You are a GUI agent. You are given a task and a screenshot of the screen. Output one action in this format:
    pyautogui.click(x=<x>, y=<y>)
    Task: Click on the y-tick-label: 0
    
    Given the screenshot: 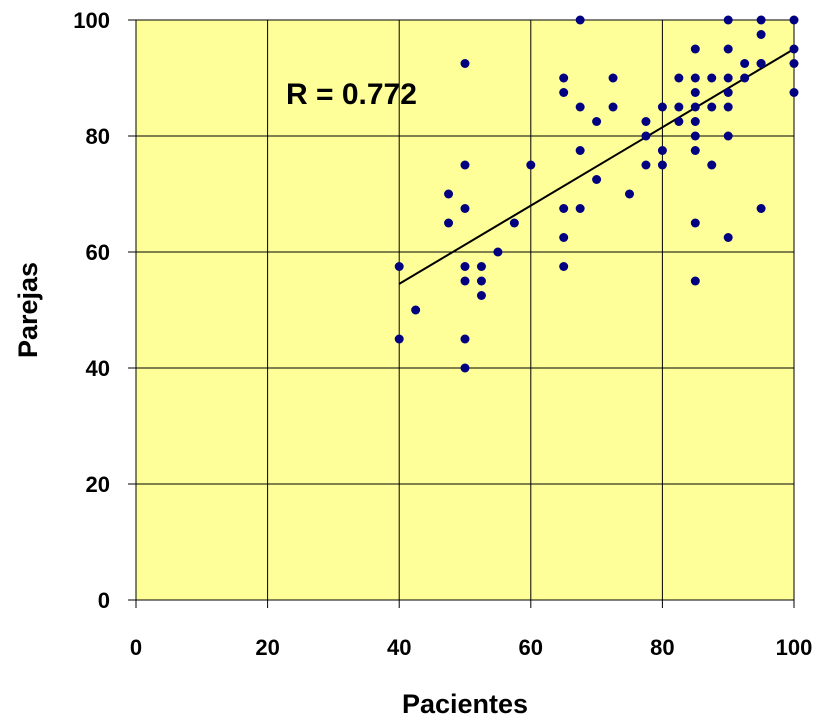 What is the action you would take?
    pyautogui.click(x=104, y=600)
    